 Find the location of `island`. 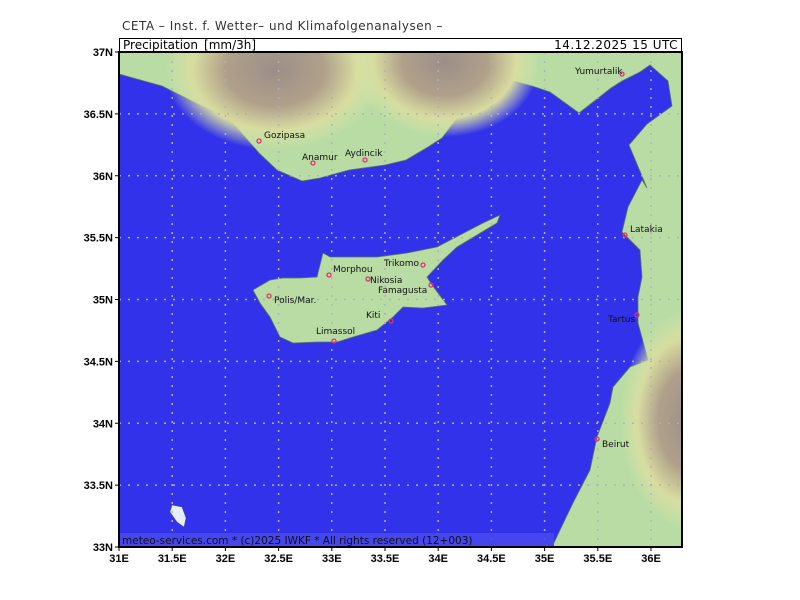

island is located at coordinates (178, 516).